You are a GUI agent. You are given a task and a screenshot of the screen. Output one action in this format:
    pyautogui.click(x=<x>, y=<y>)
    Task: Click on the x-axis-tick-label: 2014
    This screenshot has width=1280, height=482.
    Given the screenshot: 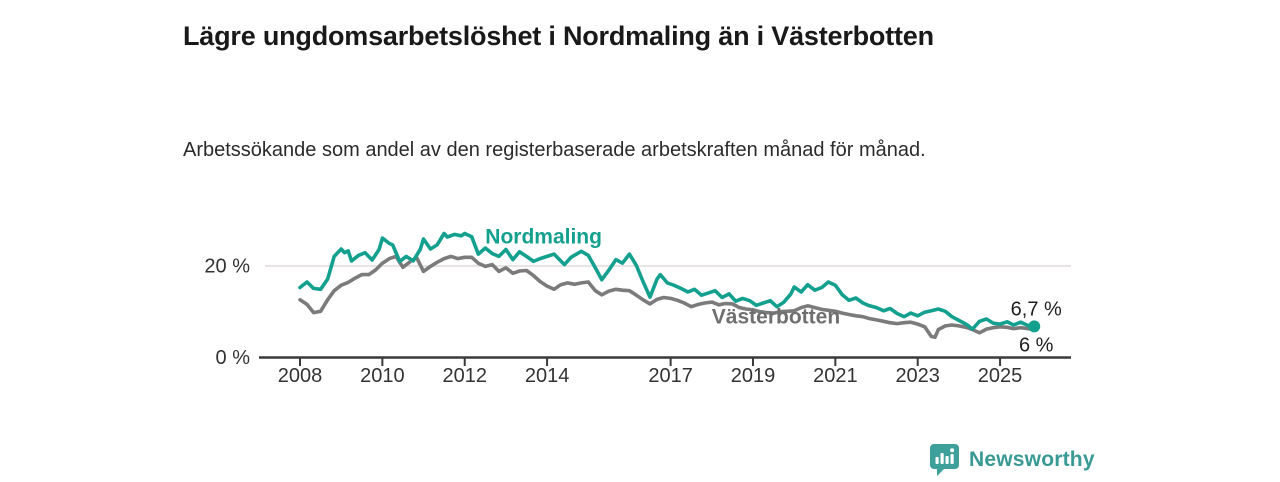 What is the action you would take?
    pyautogui.click(x=547, y=376)
    